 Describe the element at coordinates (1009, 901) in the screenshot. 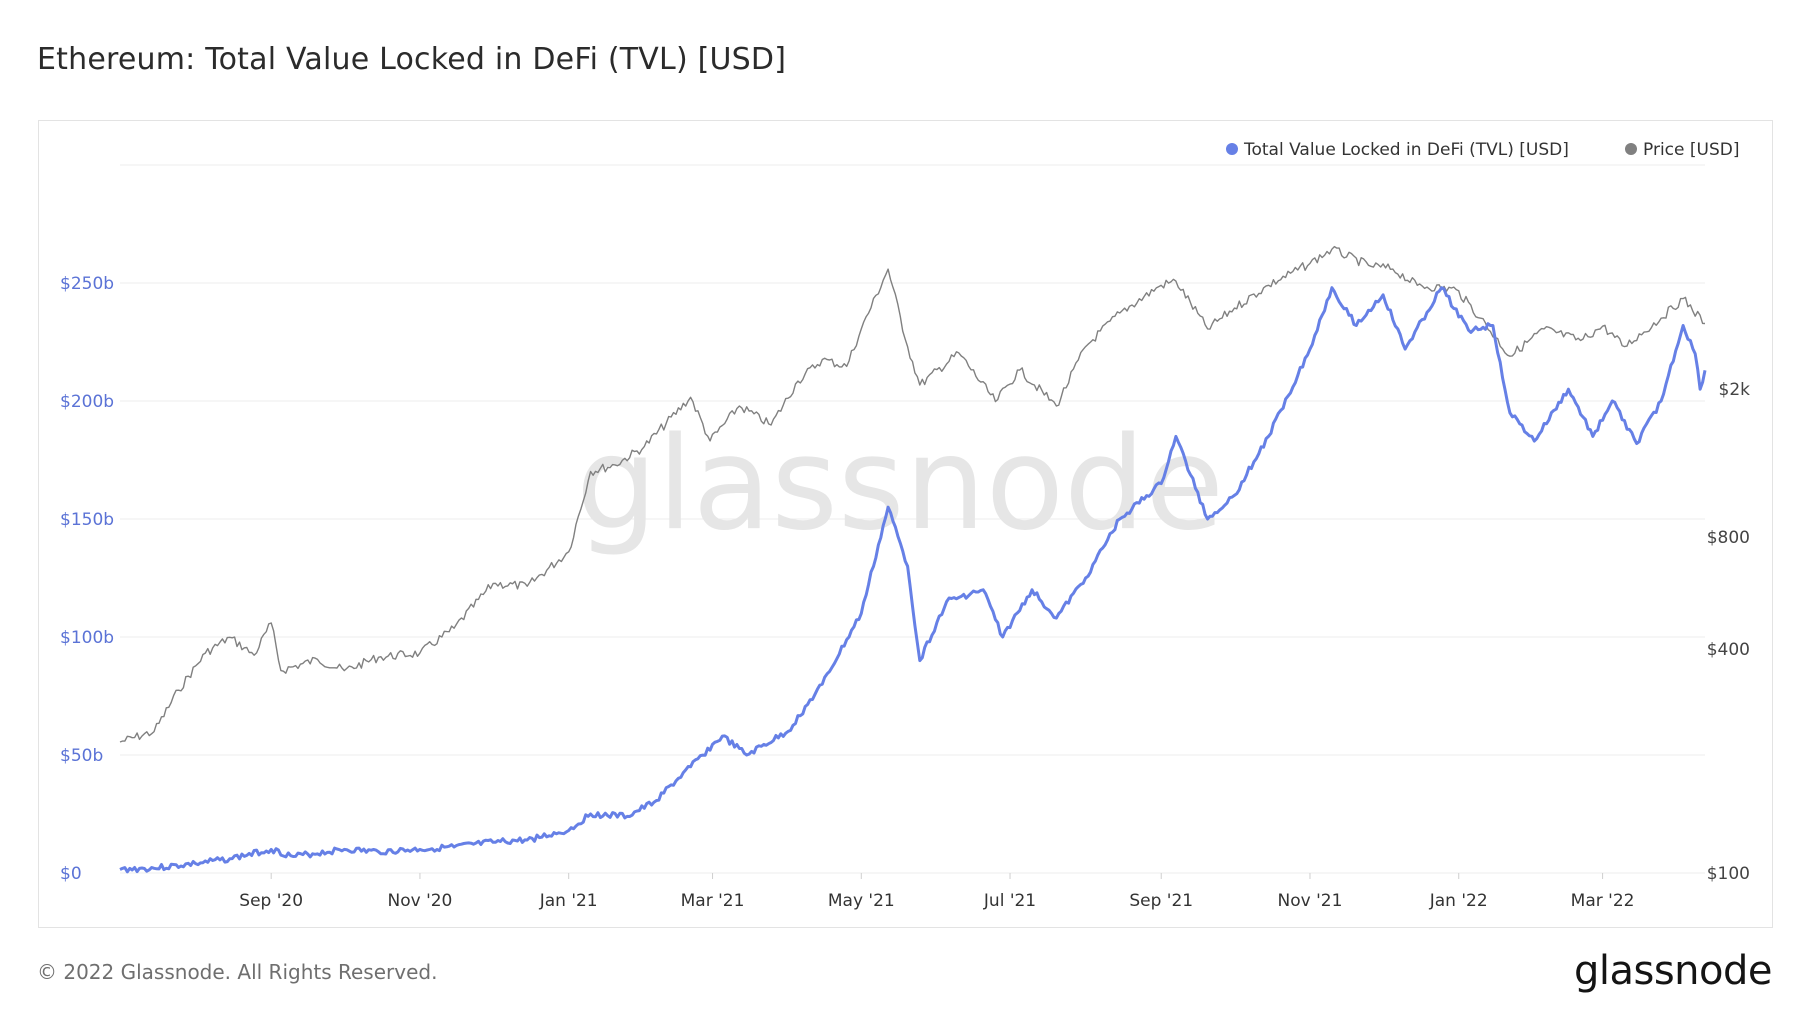

I see `x-tick-label: Jul '21` at that location.